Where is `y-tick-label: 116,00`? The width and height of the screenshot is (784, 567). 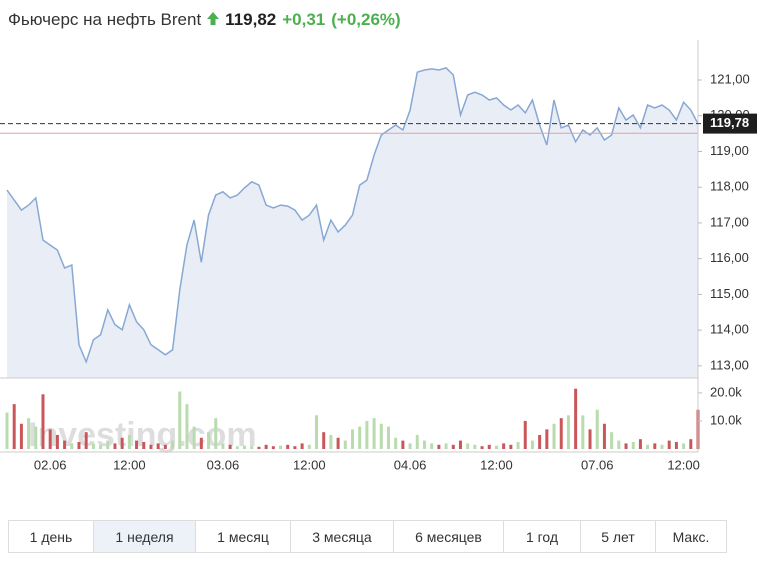 y-tick-label: 116,00 is located at coordinates (729, 257).